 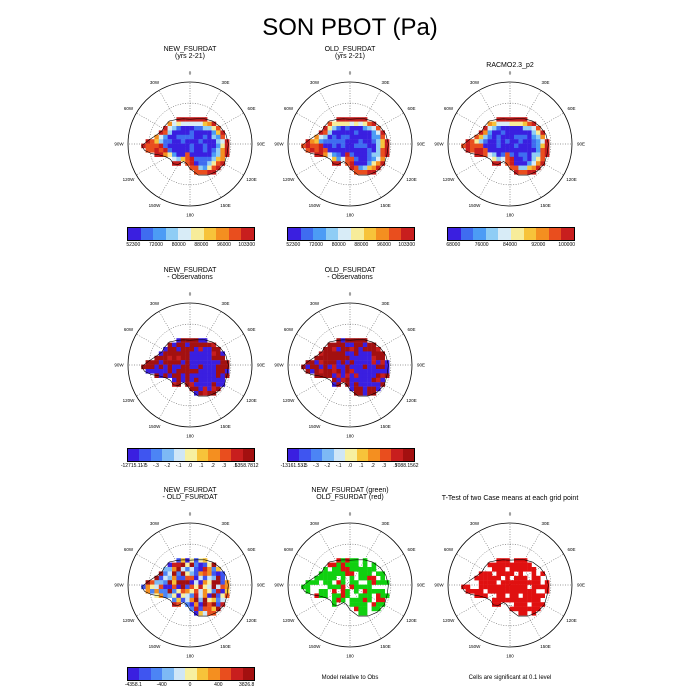 What do you see at coordinates (261, 365) in the screenshot?
I see `longitude-label: 90E` at bounding box center [261, 365].